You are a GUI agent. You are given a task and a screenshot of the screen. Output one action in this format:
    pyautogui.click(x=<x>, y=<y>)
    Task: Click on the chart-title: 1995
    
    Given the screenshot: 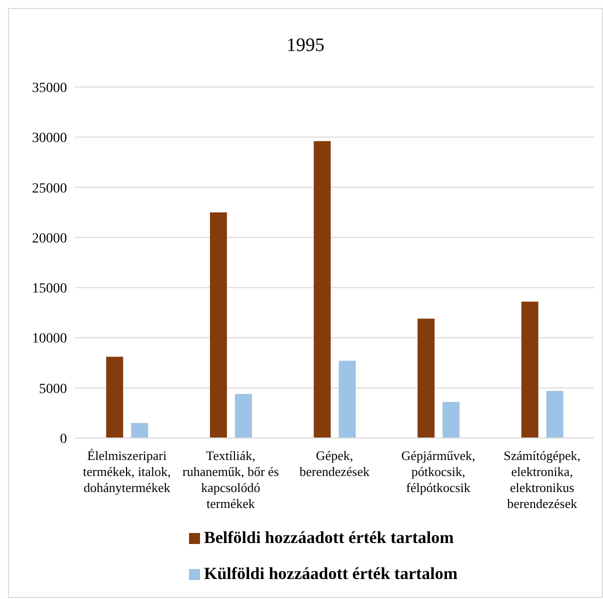 What is the action you would take?
    pyautogui.click(x=306, y=46)
    